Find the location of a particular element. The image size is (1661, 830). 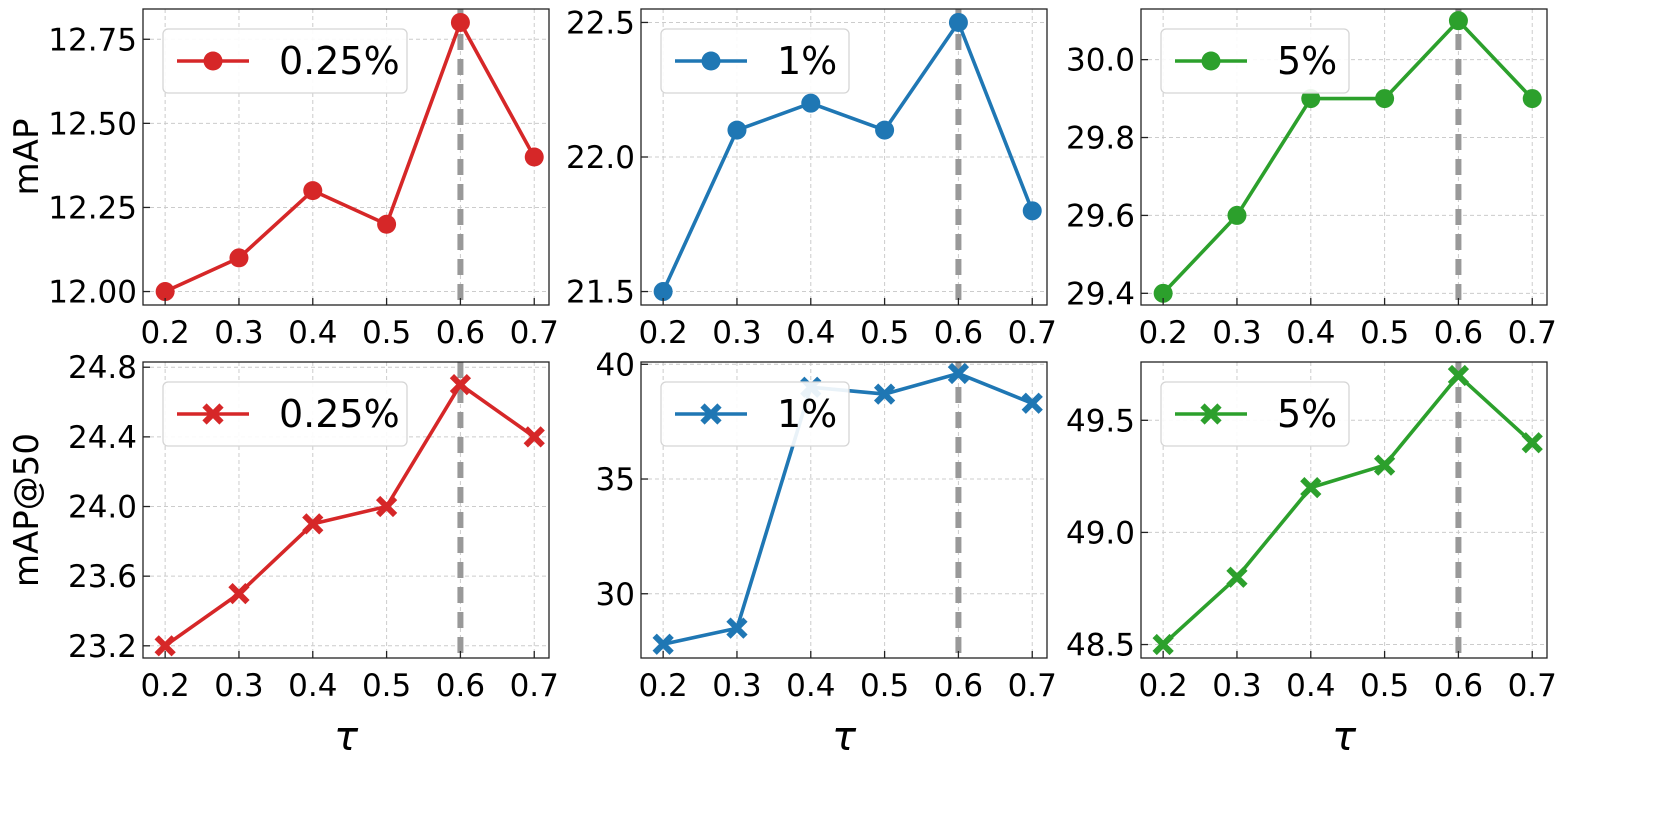

y-tick-label: 35 is located at coordinates (615, 480).